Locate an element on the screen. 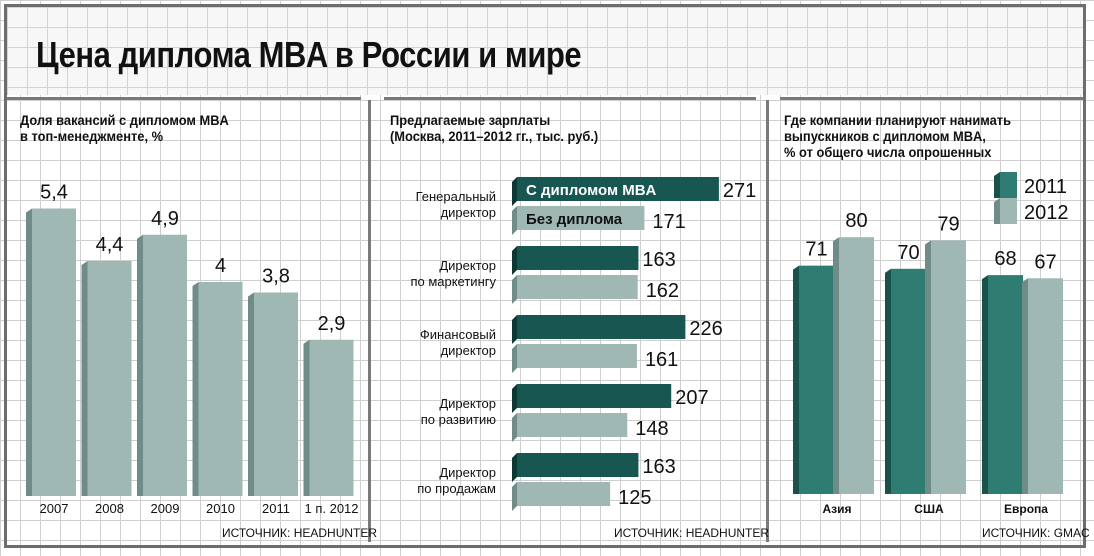 This screenshot has height=556, width=1094. chart1-bar-5-side is located at coordinates (306, 417).